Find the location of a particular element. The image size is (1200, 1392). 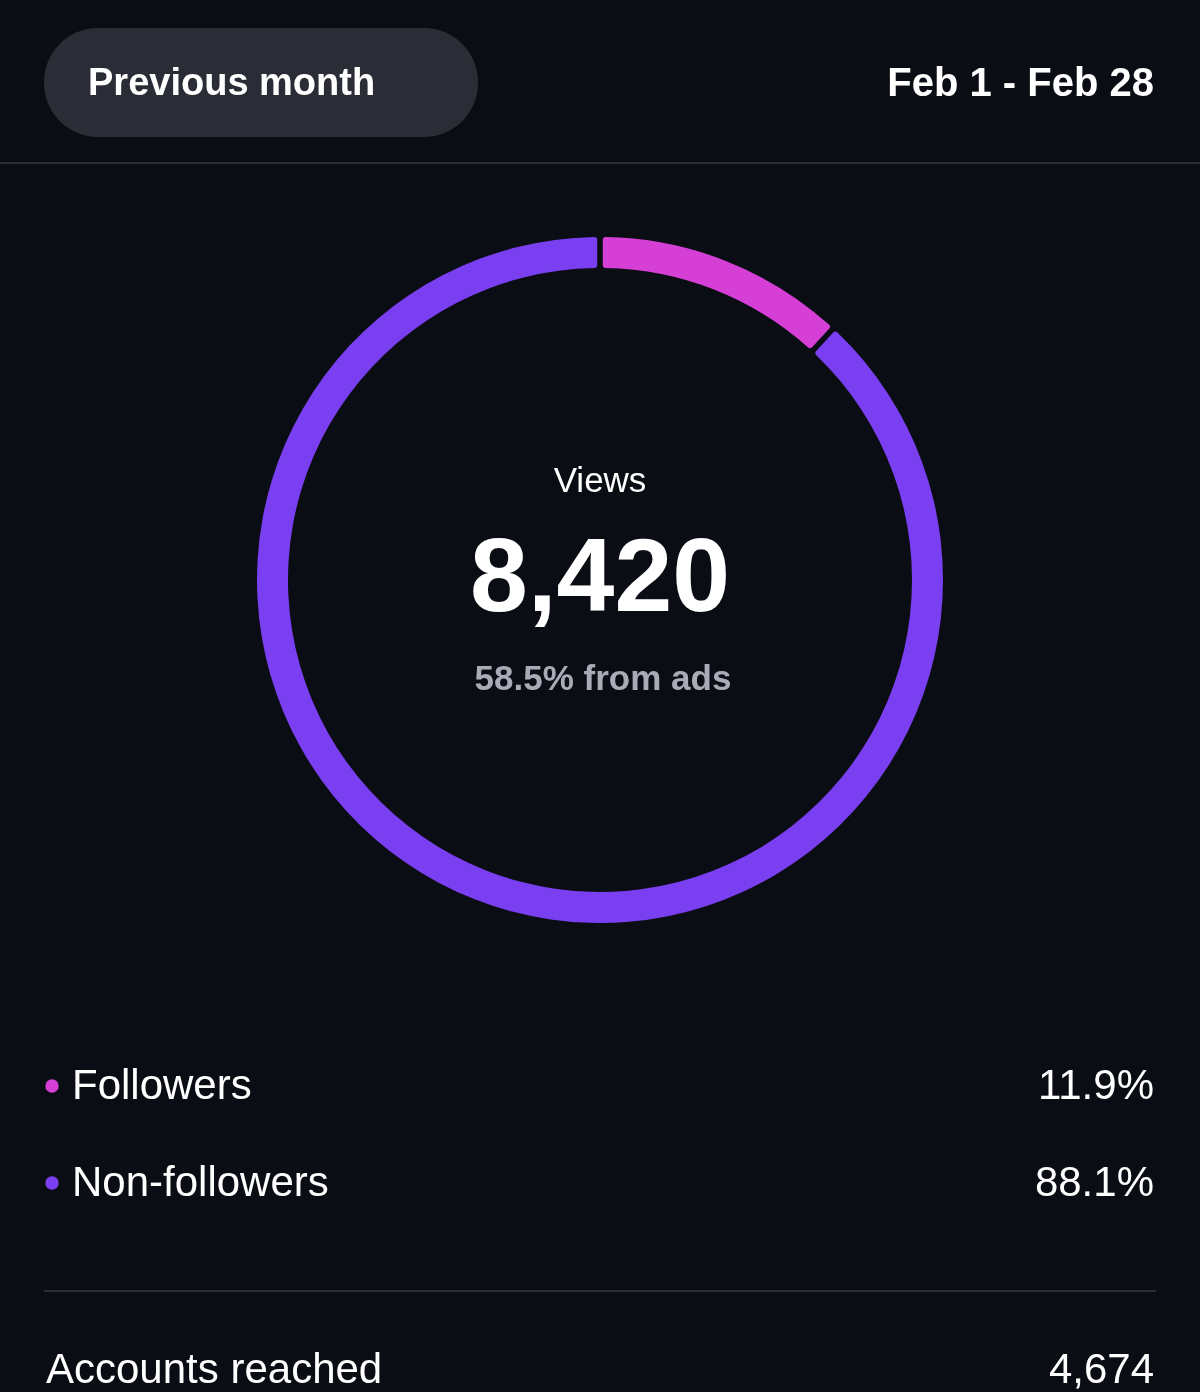

text: Accounts reached is located at coordinates (214, 1368).